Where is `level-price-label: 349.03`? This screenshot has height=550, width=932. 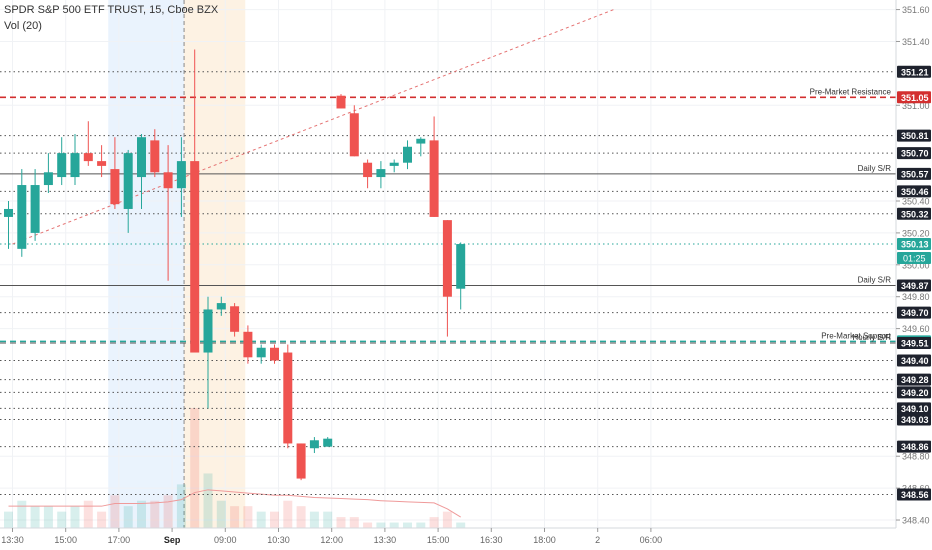
level-price-label: 349.03 is located at coordinates (915, 420).